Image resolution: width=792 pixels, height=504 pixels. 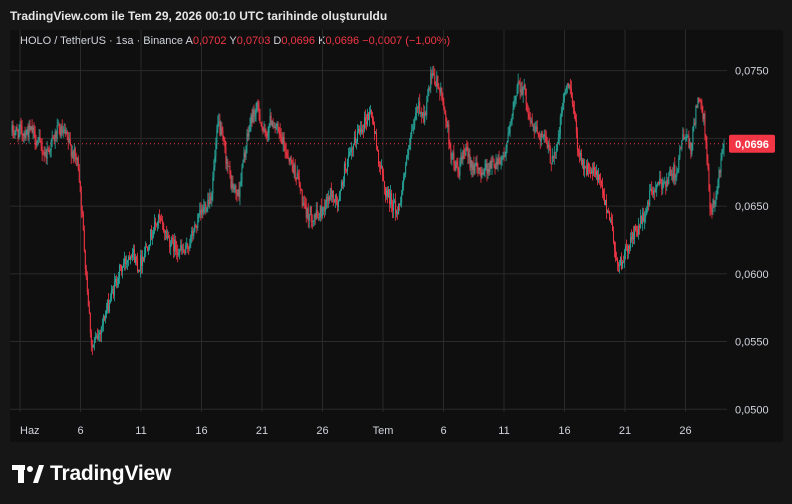 I want to click on close-value: 0,0696, so click(x=342, y=41).